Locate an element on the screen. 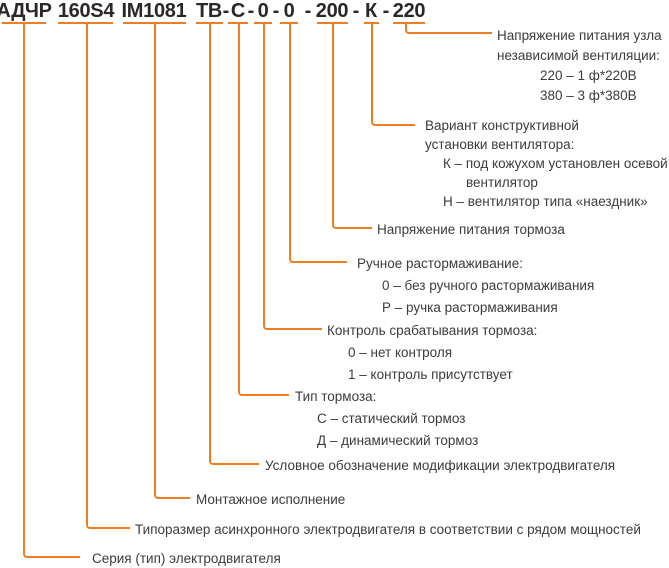  connector-vent-voltage is located at coordinates (448, 28).